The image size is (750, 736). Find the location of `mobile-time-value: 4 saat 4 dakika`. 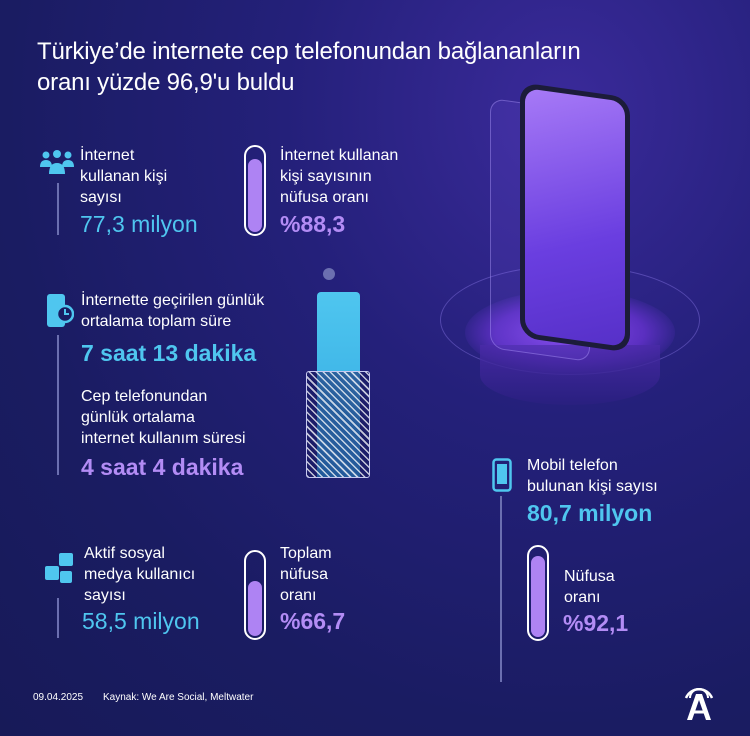

mobile-time-value: 4 saat 4 dakika is located at coordinates (162, 467).